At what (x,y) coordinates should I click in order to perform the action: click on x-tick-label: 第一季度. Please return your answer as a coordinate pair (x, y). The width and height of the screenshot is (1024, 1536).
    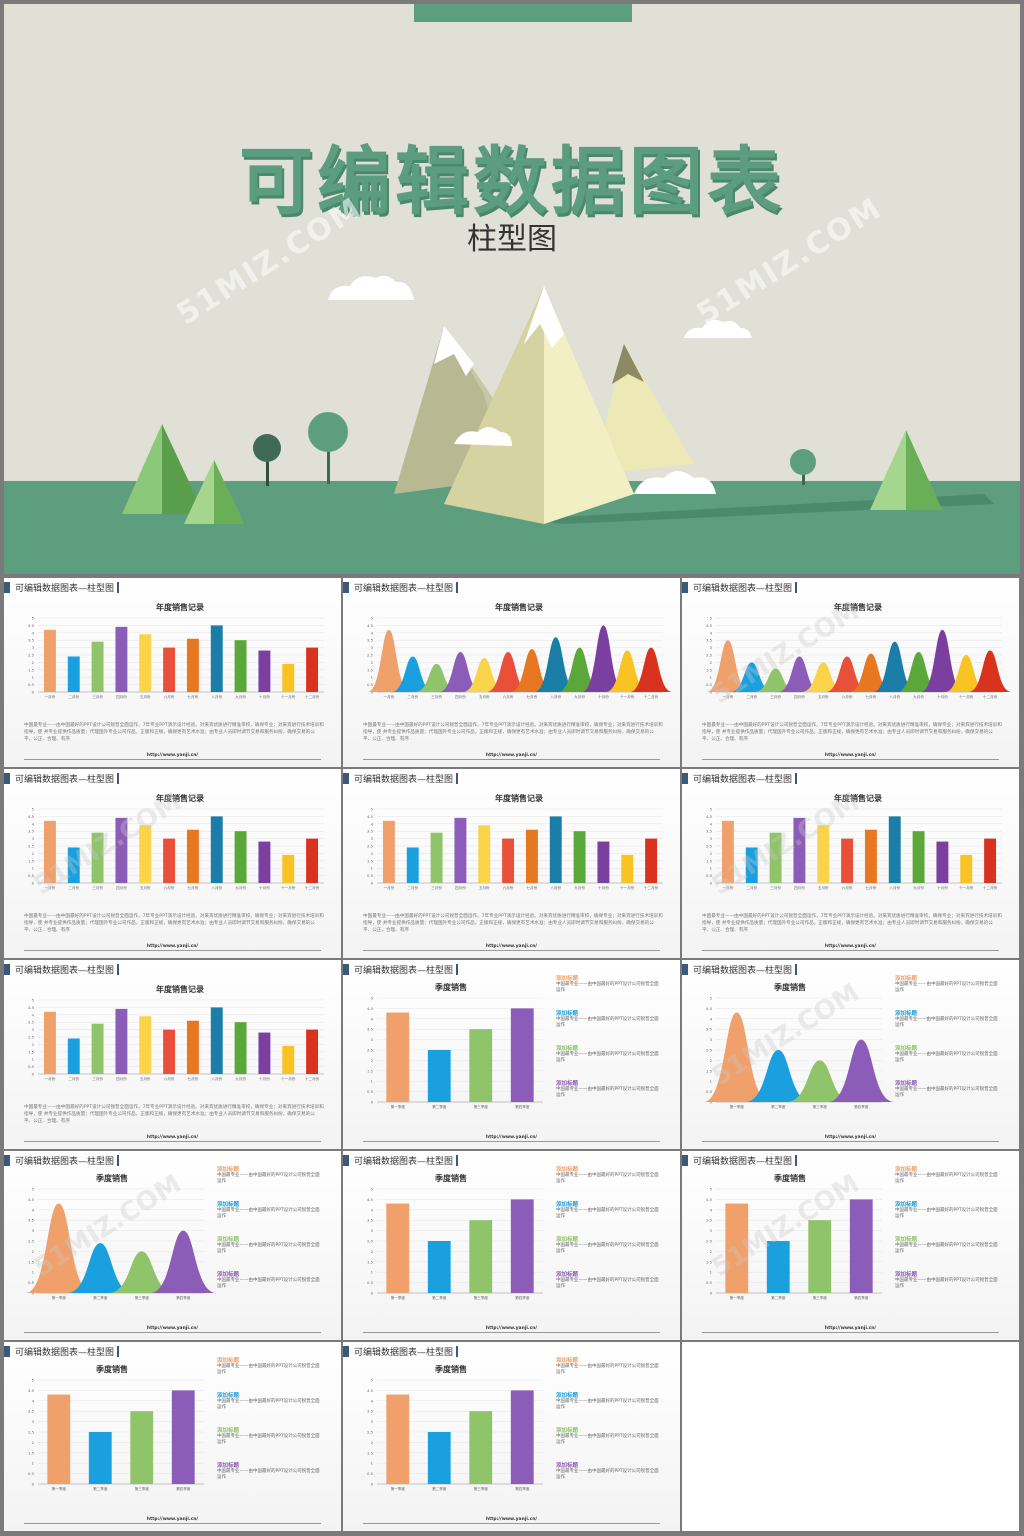
    Looking at the image, I should click on (59, 1297).